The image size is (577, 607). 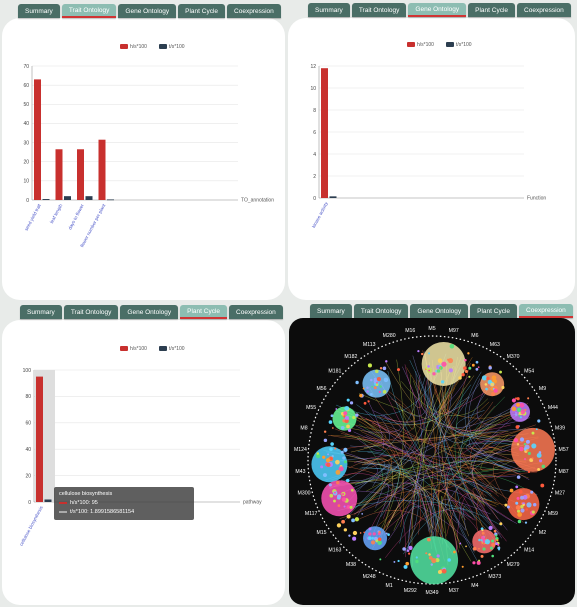 I want to click on legend-label: t/s*100, so click(x=176, y=349).